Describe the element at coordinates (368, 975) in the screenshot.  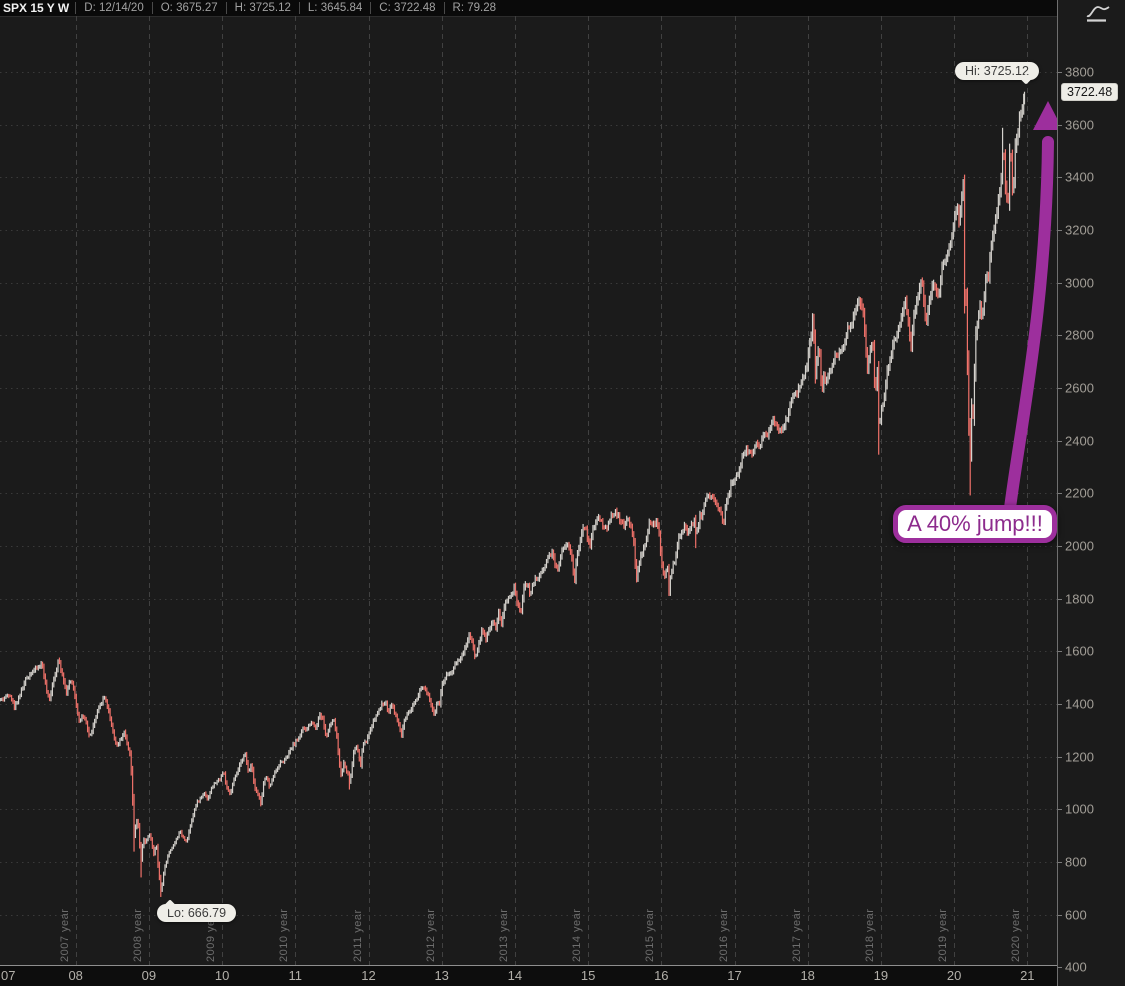
I see `x-axis-year-label: 12` at that location.